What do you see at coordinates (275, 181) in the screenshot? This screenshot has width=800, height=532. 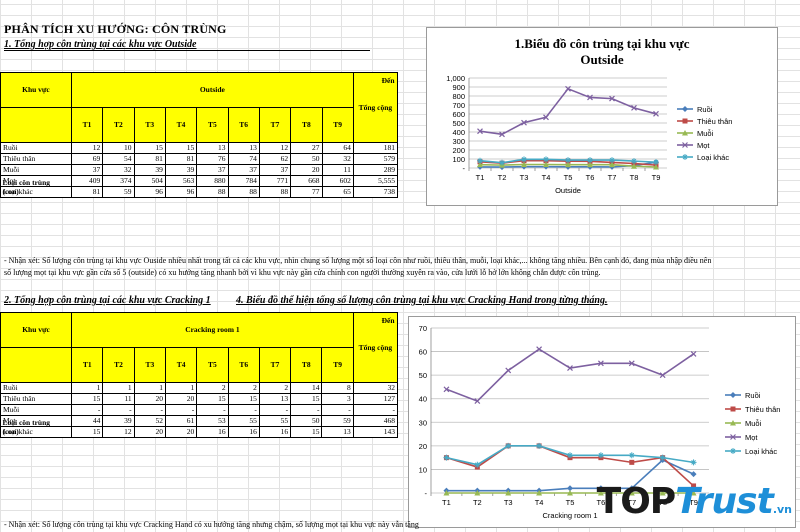 I see `table-cell: 771` at bounding box center [275, 181].